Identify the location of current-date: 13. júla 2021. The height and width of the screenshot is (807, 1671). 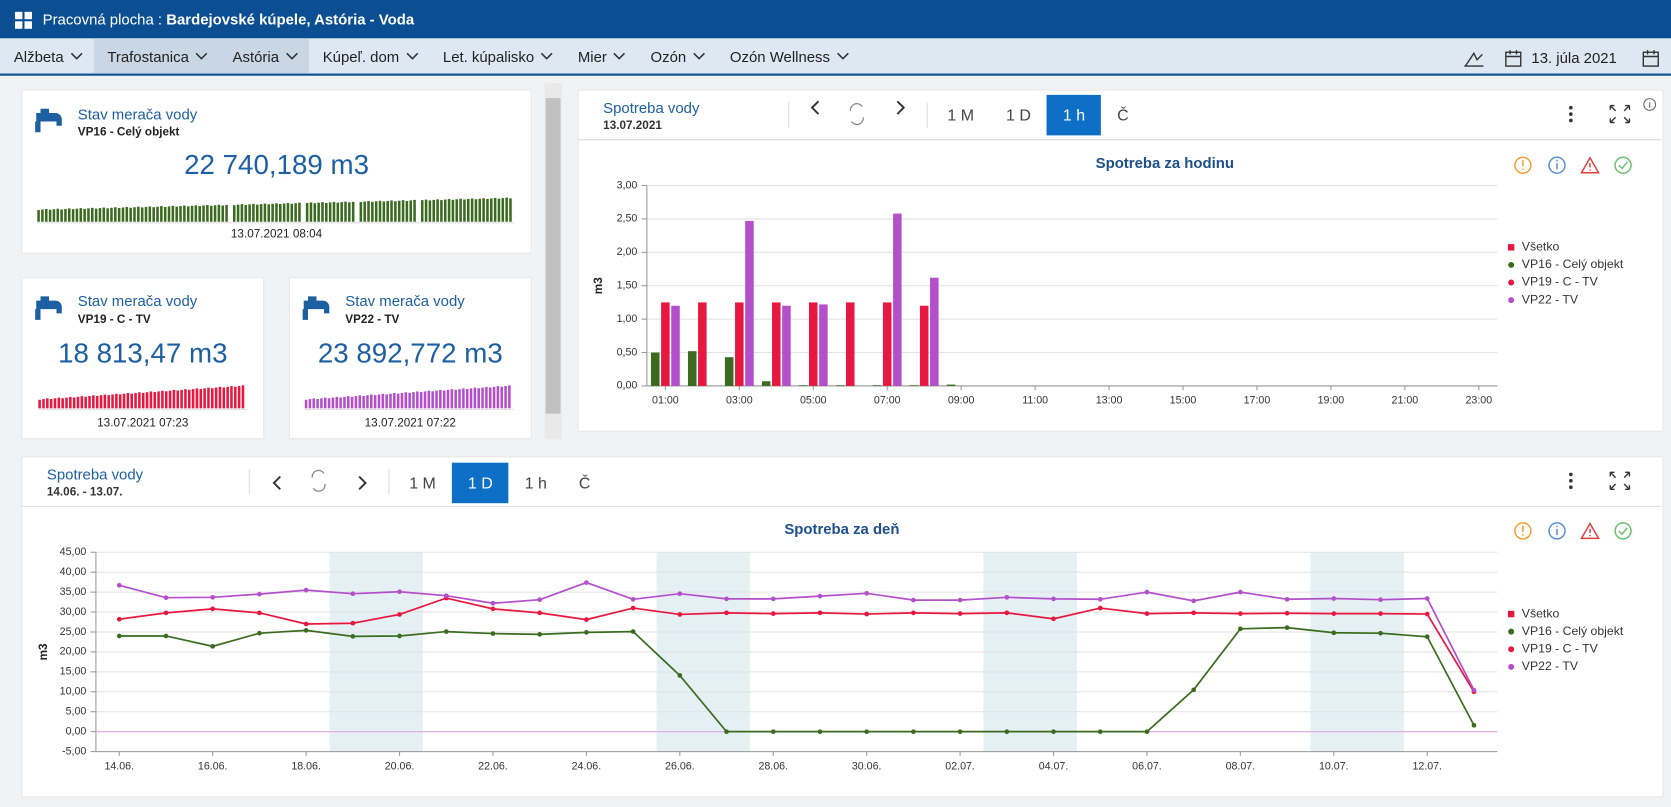
(1574, 58).